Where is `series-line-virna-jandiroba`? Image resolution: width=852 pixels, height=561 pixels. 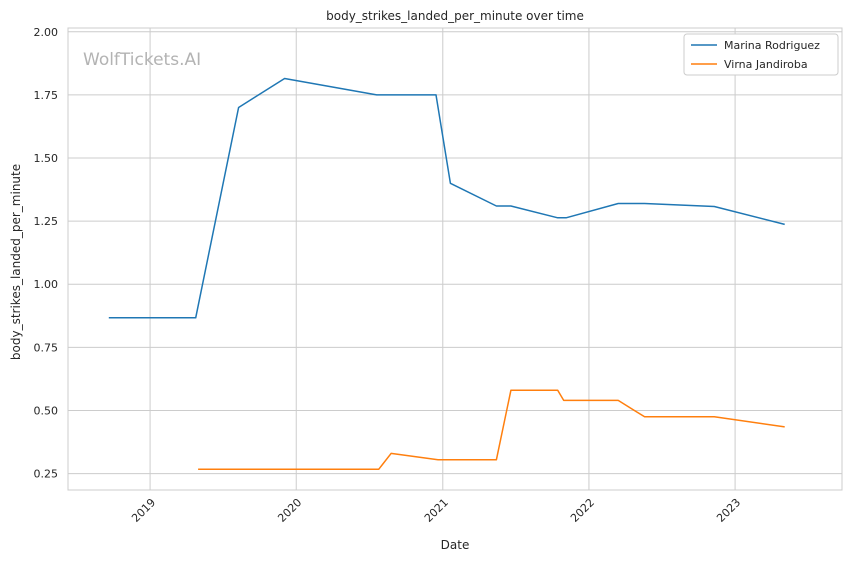
series-line-virna-jandiroba is located at coordinates (491, 430).